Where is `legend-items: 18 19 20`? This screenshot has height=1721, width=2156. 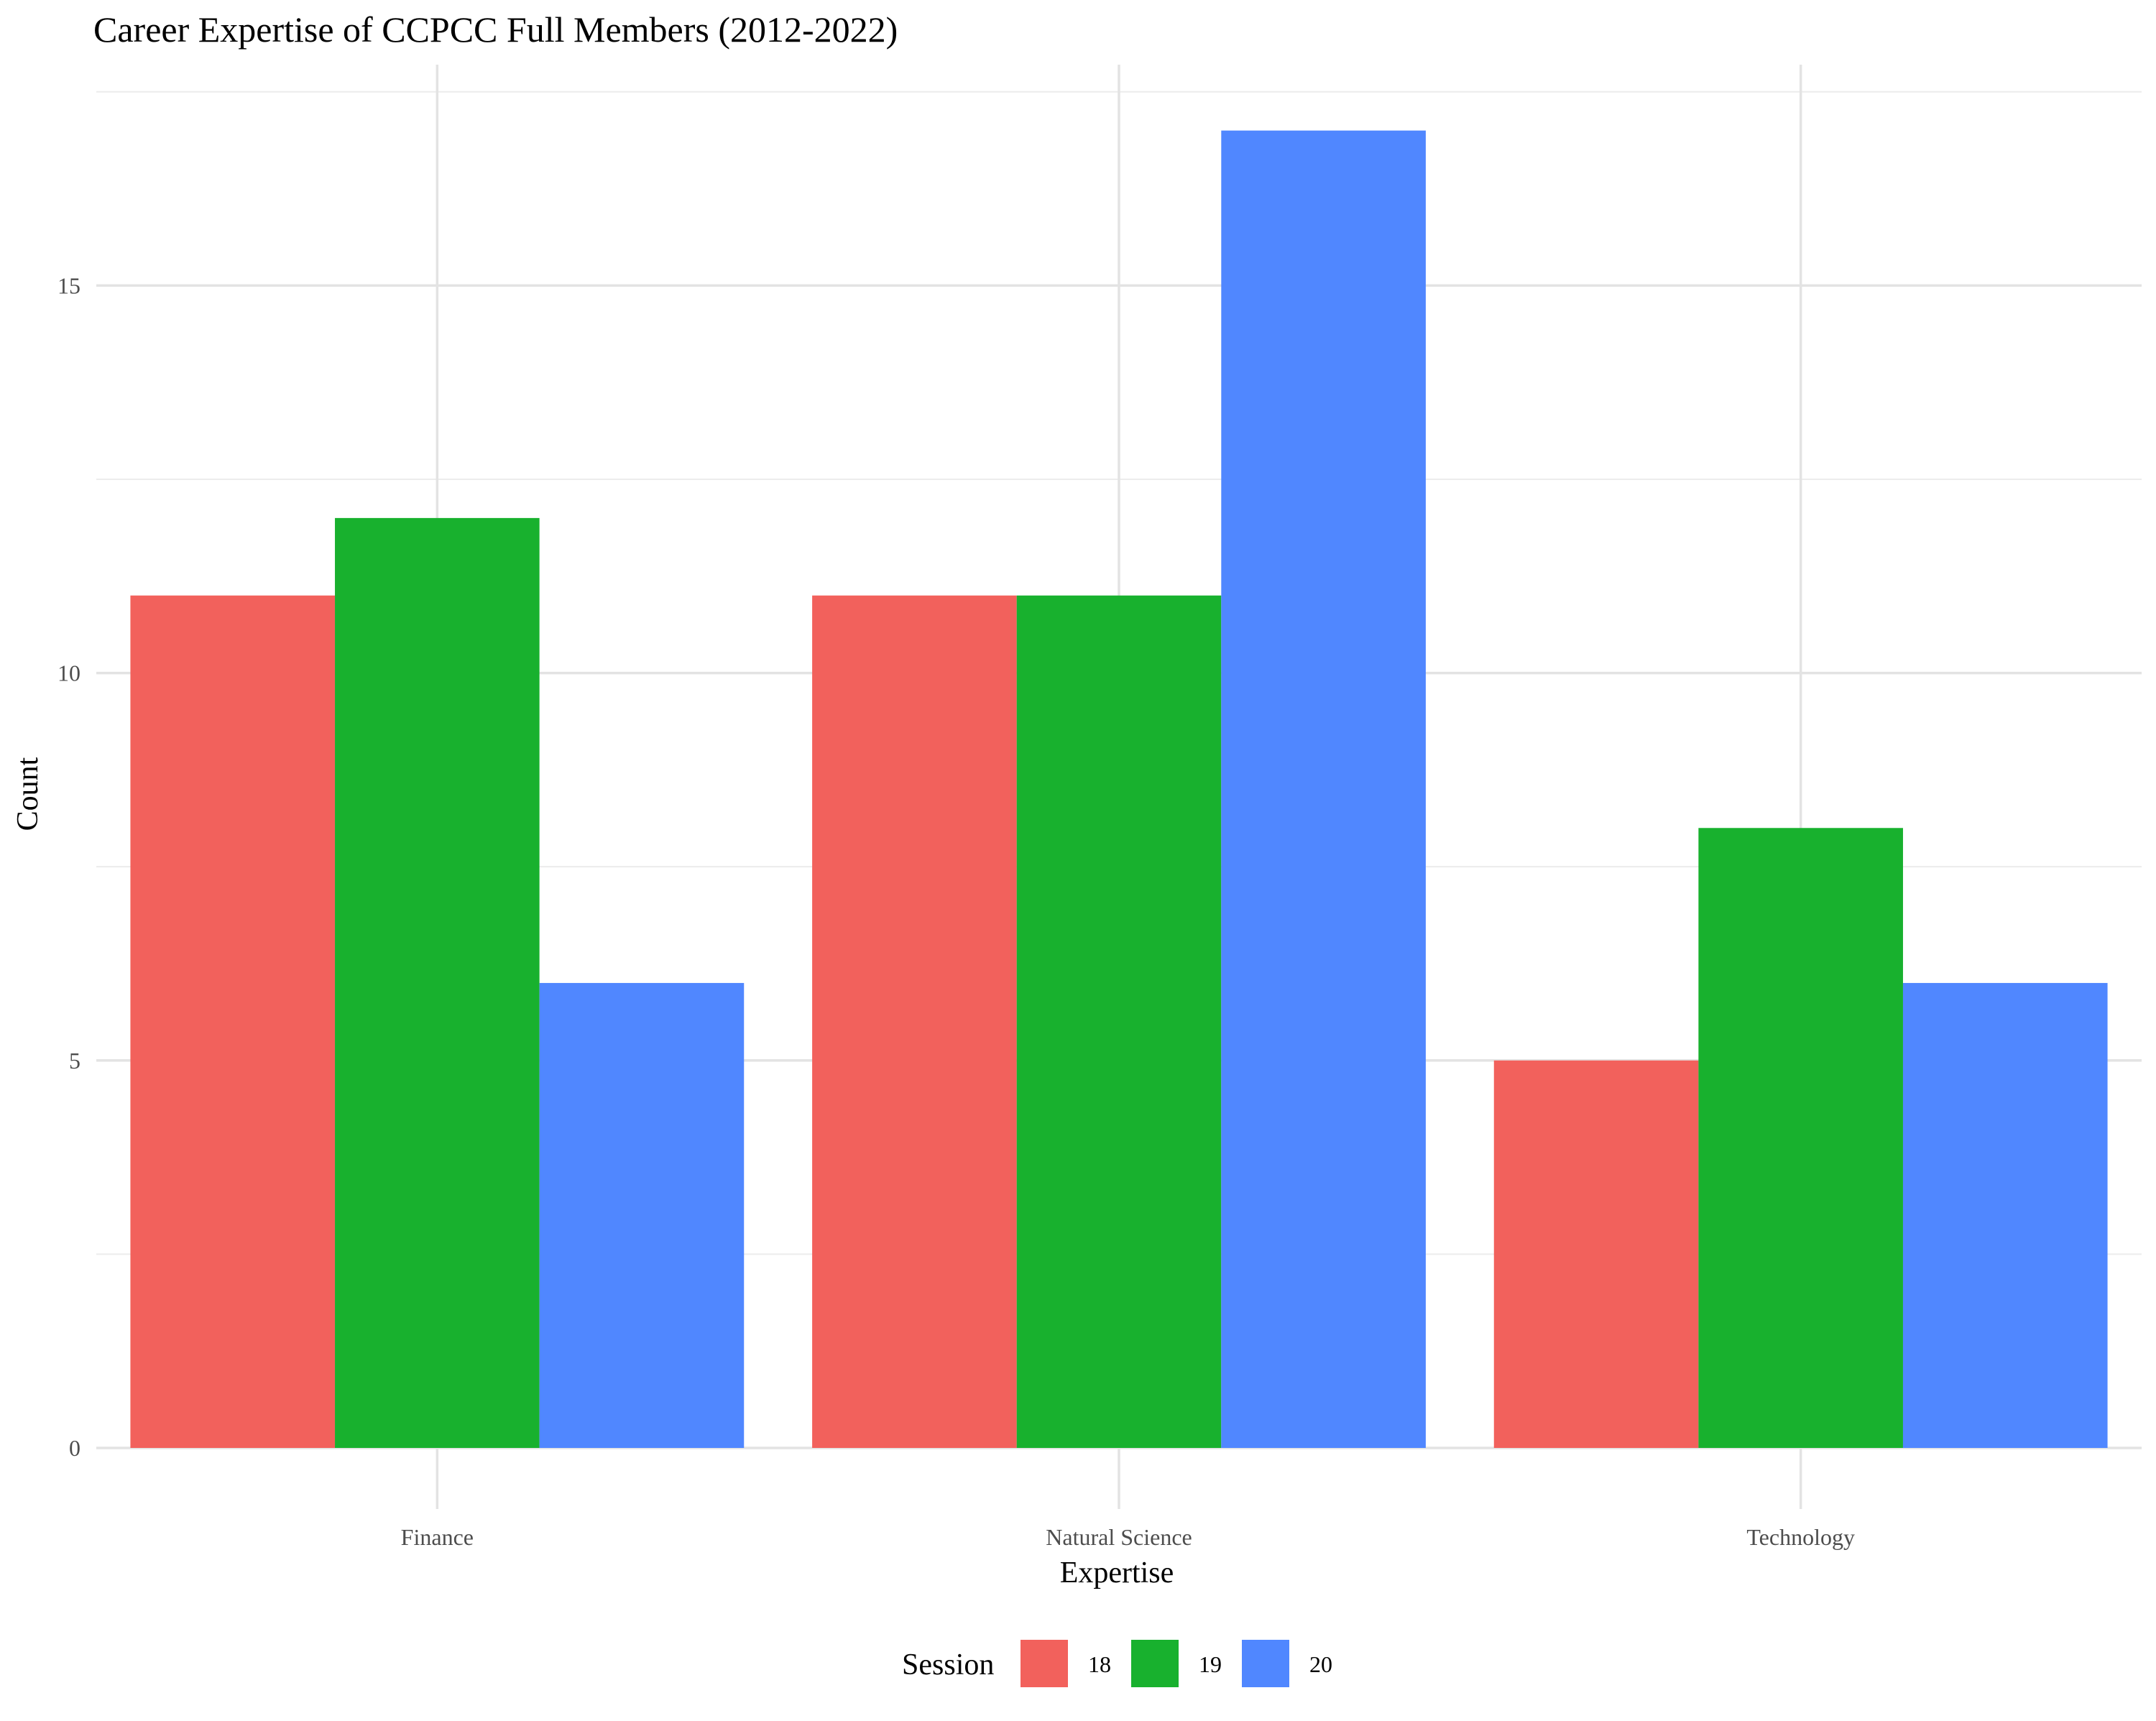 legend-items: 18 19 20 is located at coordinates (1176, 1663).